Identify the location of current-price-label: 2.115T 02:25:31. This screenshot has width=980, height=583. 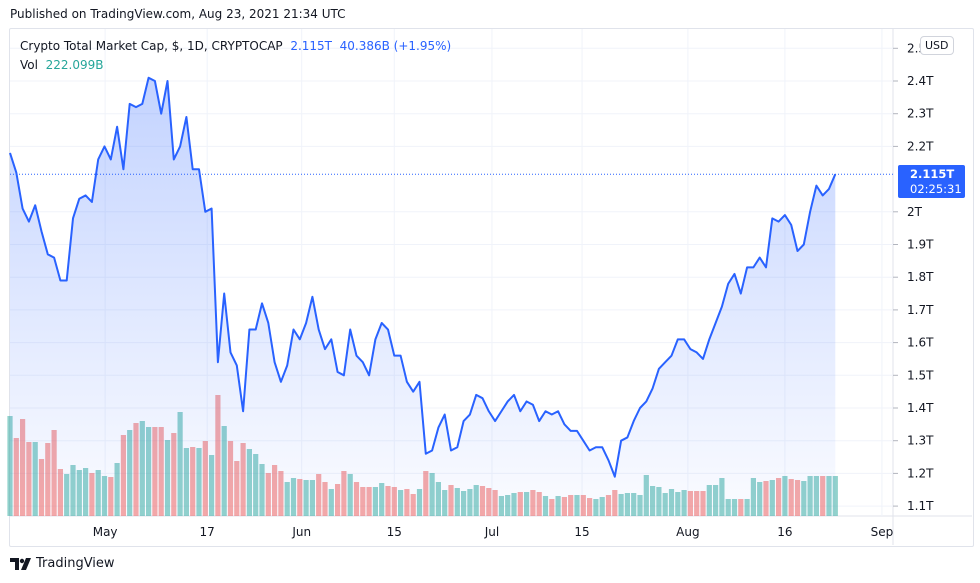
(931, 181).